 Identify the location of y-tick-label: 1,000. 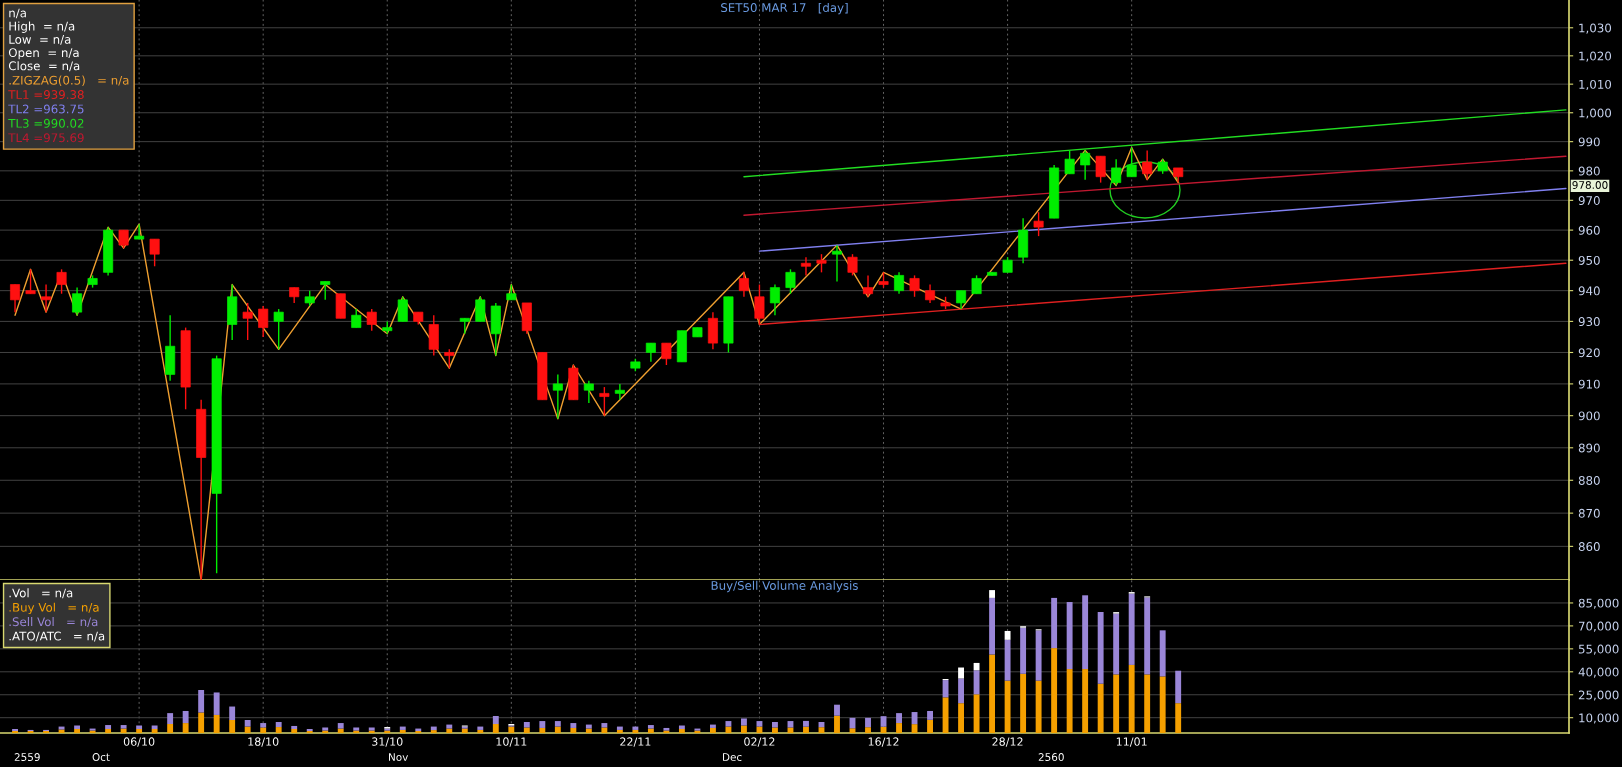
(1595, 113).